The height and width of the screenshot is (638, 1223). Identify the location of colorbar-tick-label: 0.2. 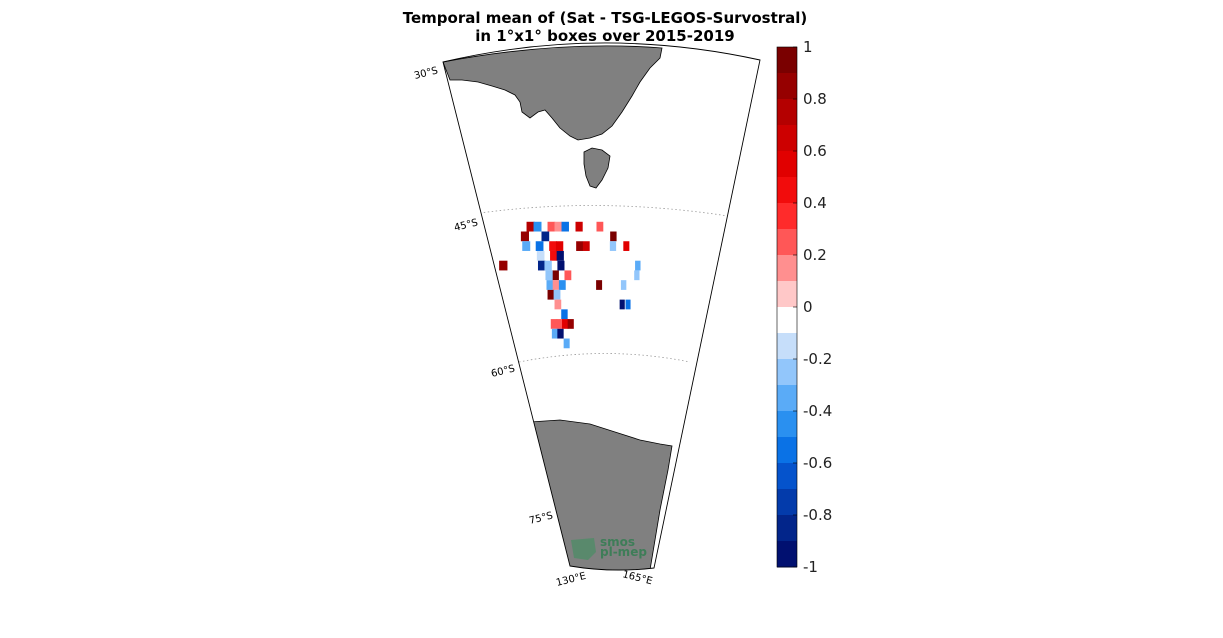
(815, 255).